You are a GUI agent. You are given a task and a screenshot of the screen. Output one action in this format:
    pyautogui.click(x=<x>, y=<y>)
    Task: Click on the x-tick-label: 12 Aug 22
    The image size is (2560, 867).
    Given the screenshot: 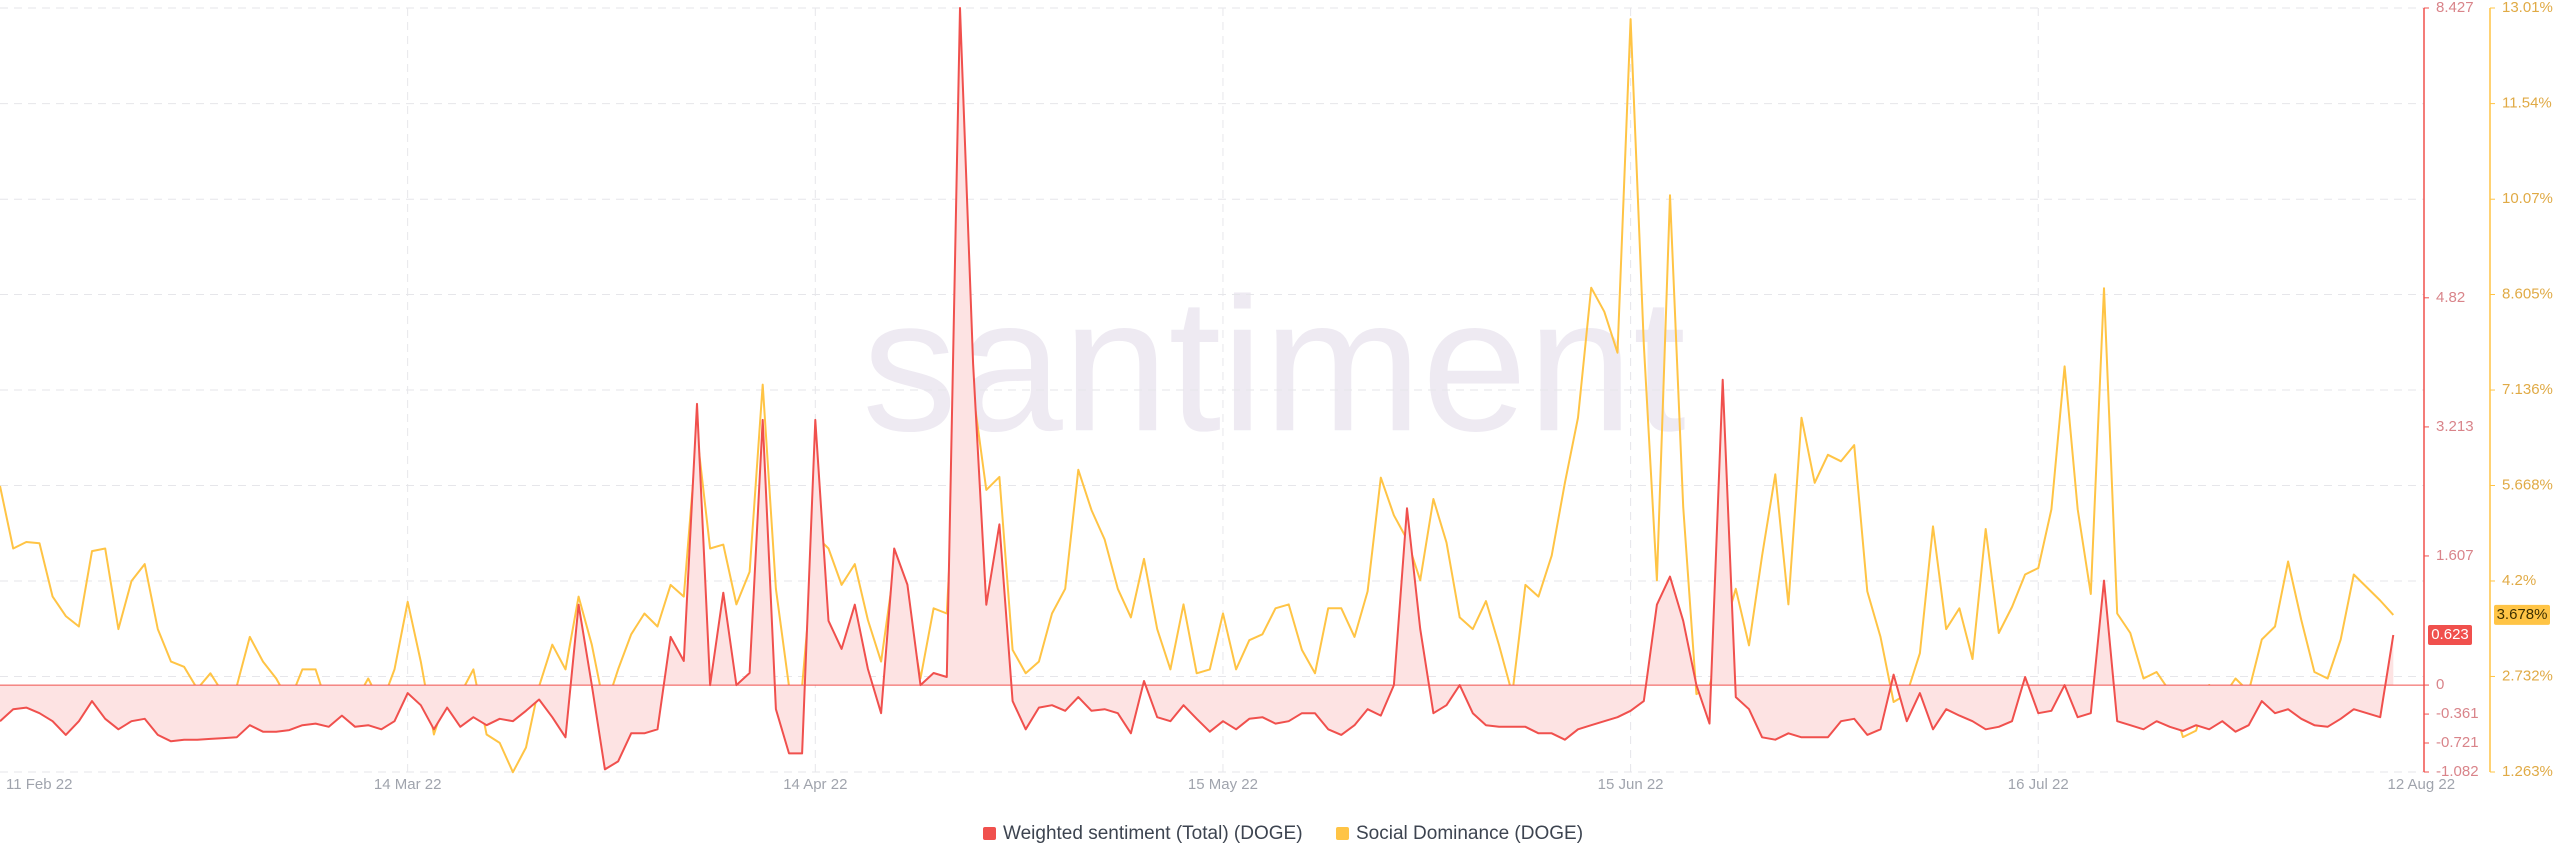 What is the action you would take?
    pyautogui.click(x=2422, y=784)
    